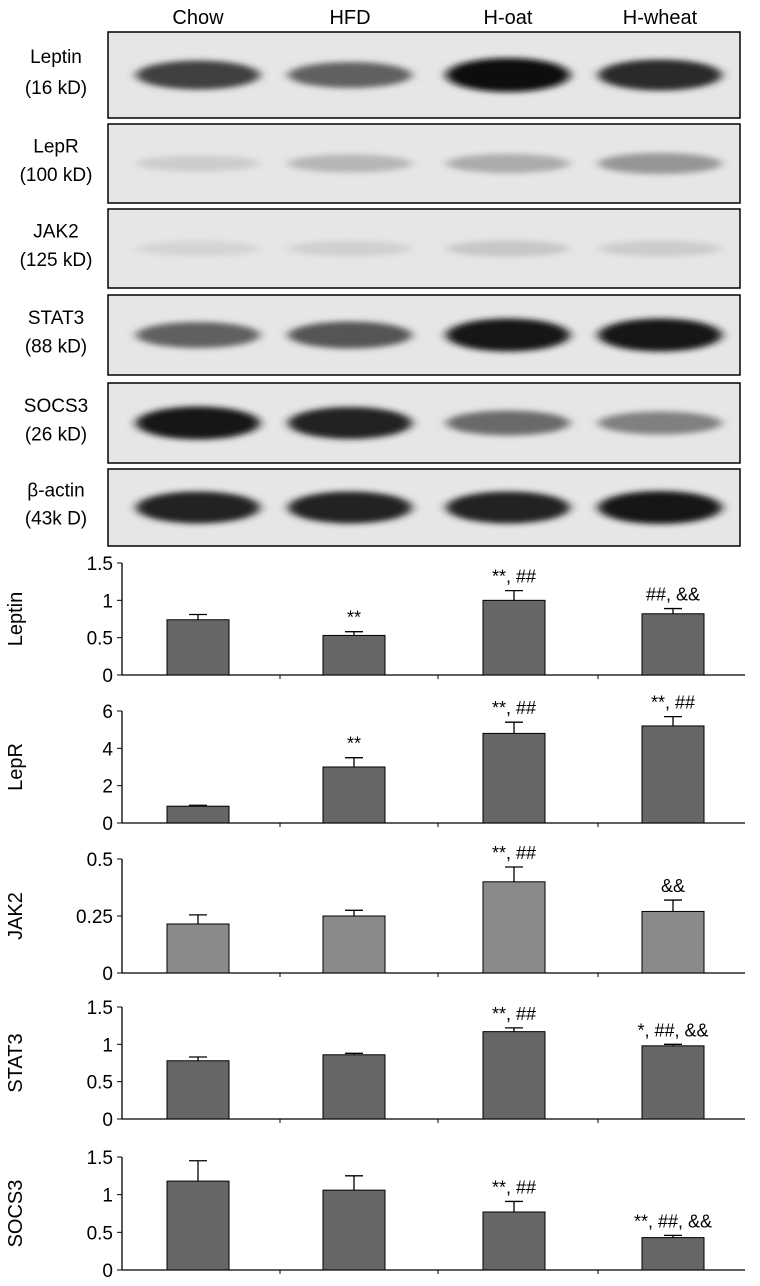 The height and width of the screenshot is (1286, 760). Describe the element at coordinates (16, 1214) in the screenshot. I see `y-axis-label: SOCS3` at that location.